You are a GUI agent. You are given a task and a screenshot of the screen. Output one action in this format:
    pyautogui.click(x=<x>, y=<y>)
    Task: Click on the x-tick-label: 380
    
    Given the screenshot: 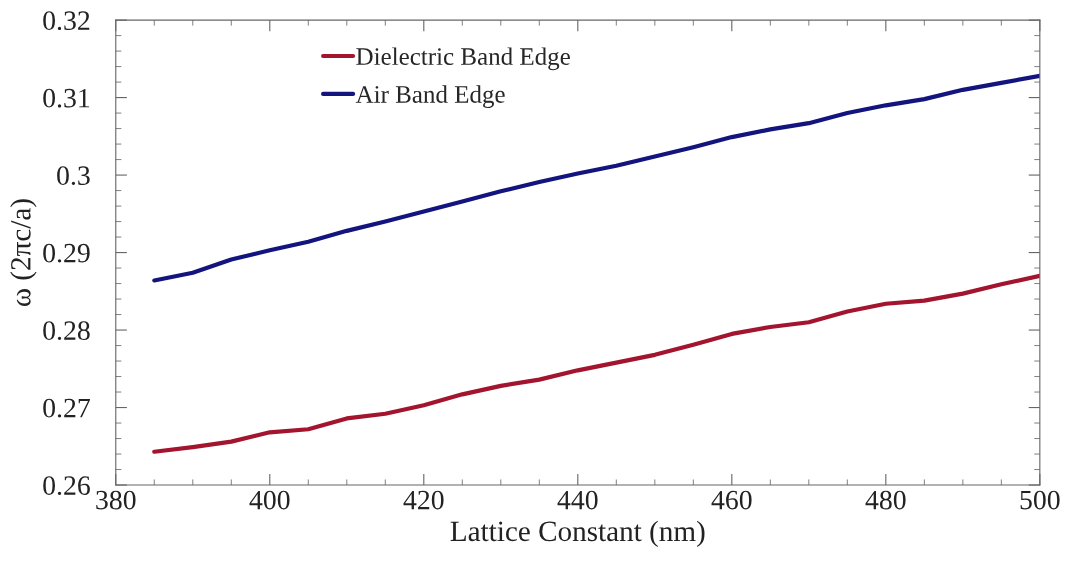 What is the action you would take?
    pyautogui.click(x=116, y=500)
    